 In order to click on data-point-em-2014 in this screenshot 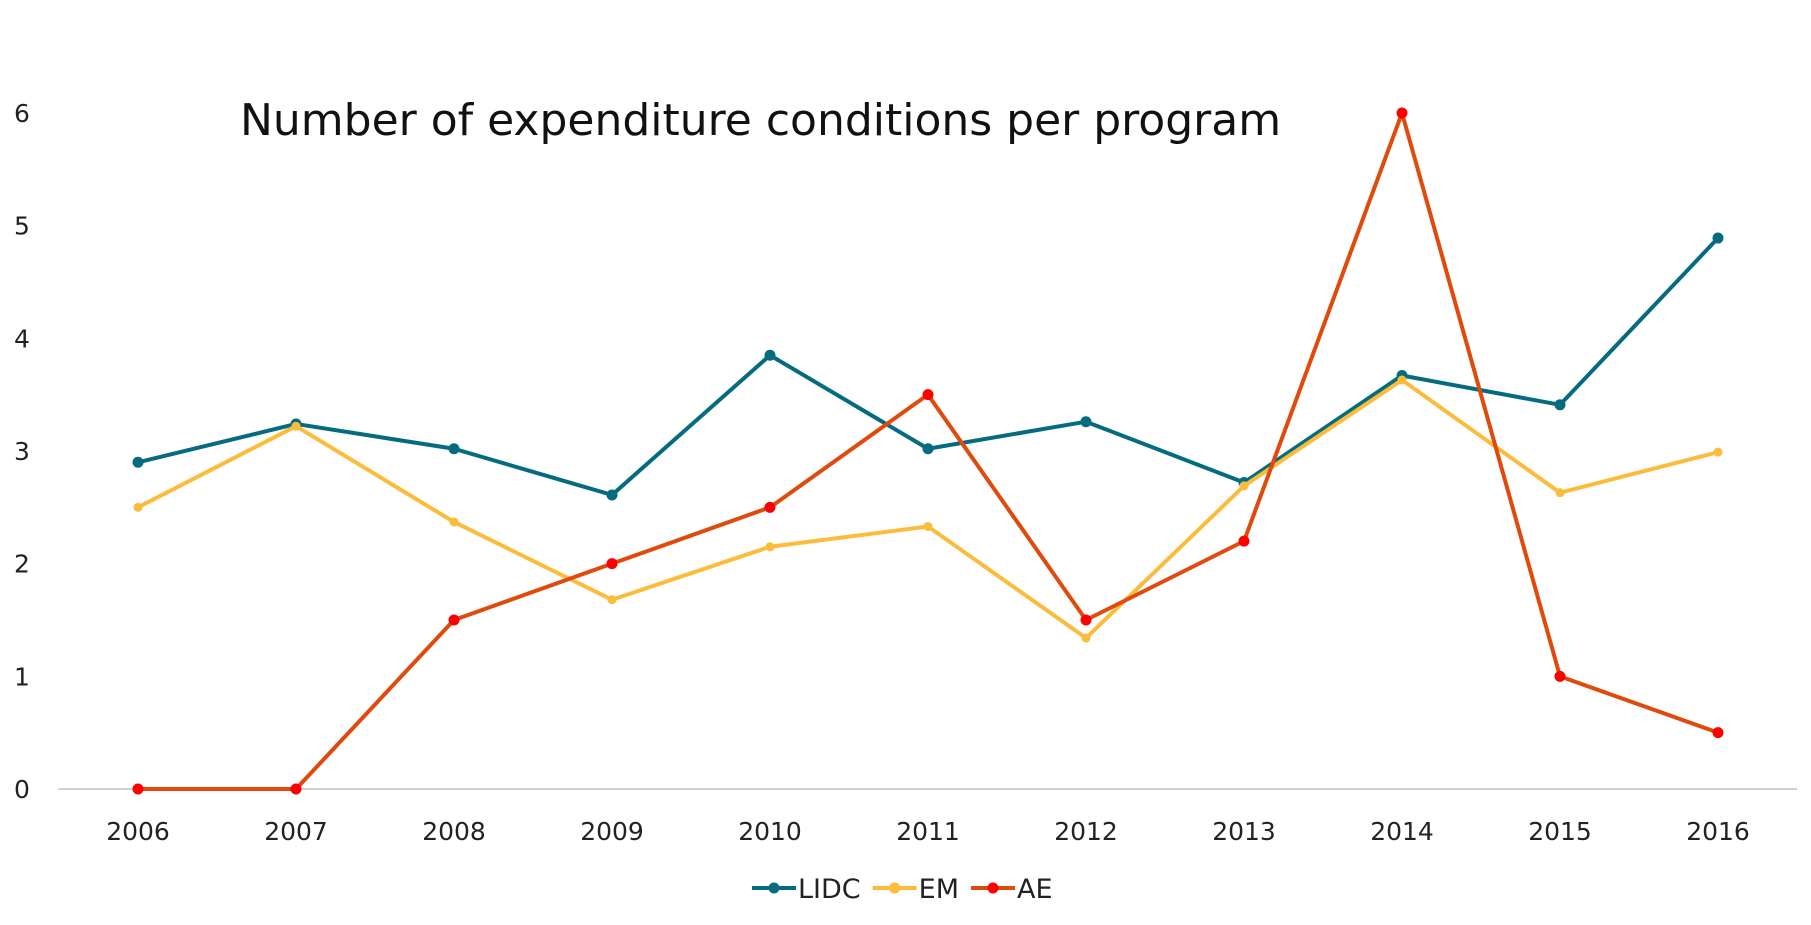, I will do `click(1402, 380)`.